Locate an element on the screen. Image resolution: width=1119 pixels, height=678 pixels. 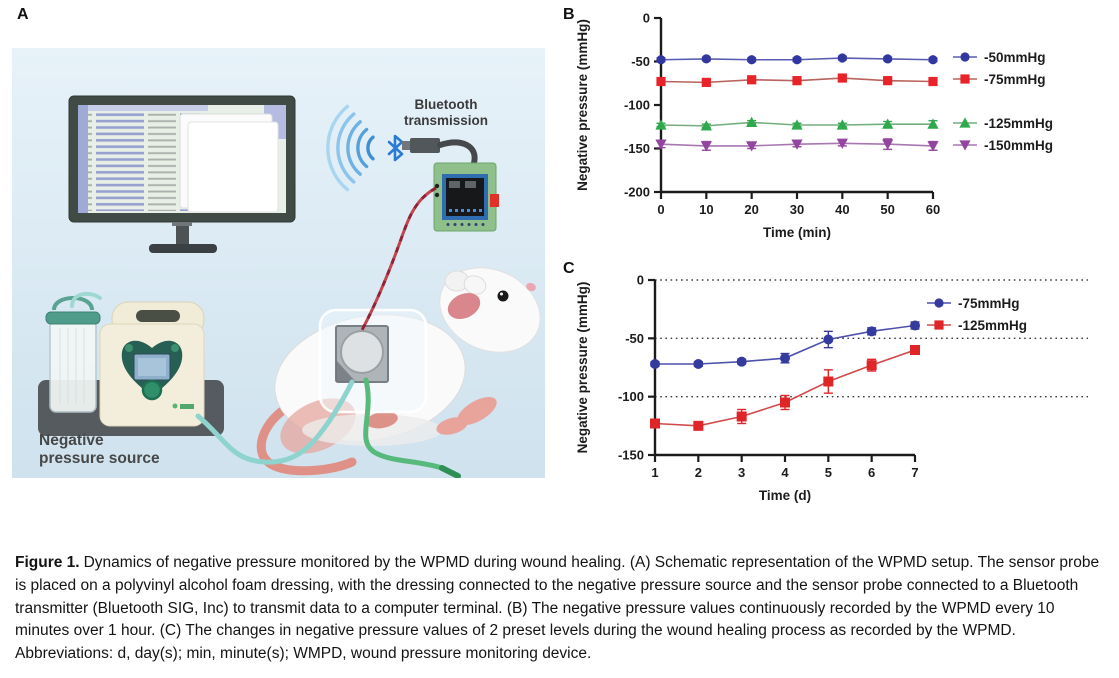
monitor-pole is located at coordinates (182, 235).